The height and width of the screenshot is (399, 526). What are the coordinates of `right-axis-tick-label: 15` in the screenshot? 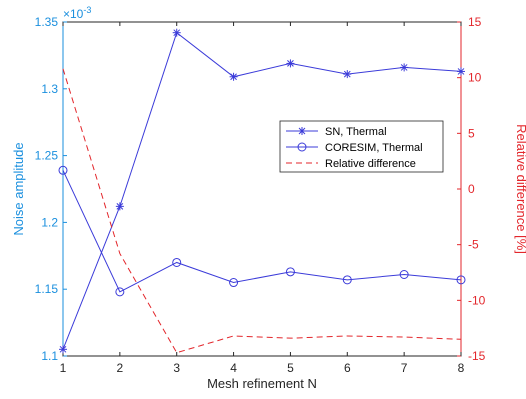 It's located at (475, 22).